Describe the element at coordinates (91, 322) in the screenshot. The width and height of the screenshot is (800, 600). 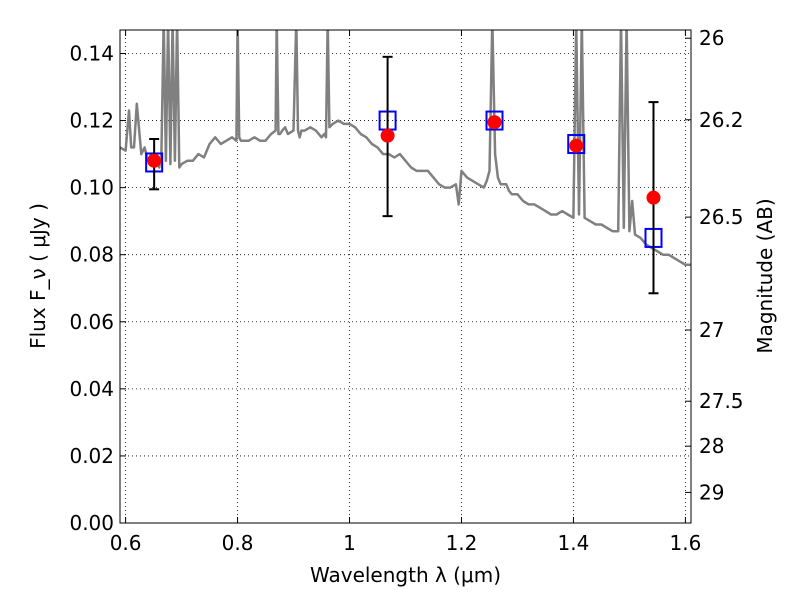
I see `y-tick-label: 0.06` at that location.